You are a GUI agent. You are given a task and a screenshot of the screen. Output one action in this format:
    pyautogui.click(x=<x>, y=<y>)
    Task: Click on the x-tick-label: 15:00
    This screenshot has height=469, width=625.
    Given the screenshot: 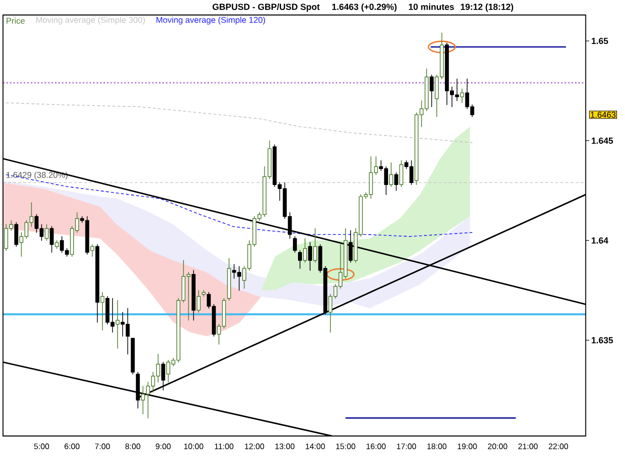 What is the action you would take?
    pyautogui.click(x=346, y=447)
    